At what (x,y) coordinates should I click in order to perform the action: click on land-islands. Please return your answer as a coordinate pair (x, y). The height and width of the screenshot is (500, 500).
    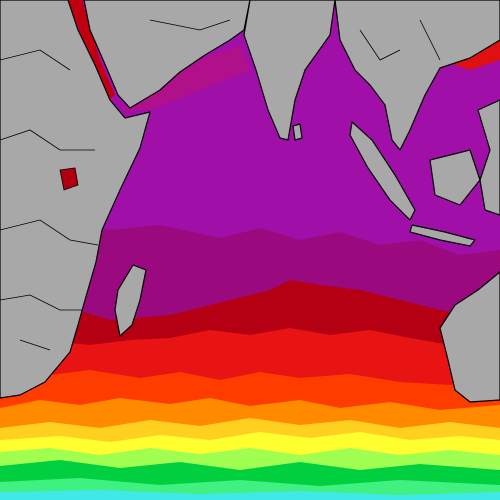
    Looking at the image, I should click on (488, 157).